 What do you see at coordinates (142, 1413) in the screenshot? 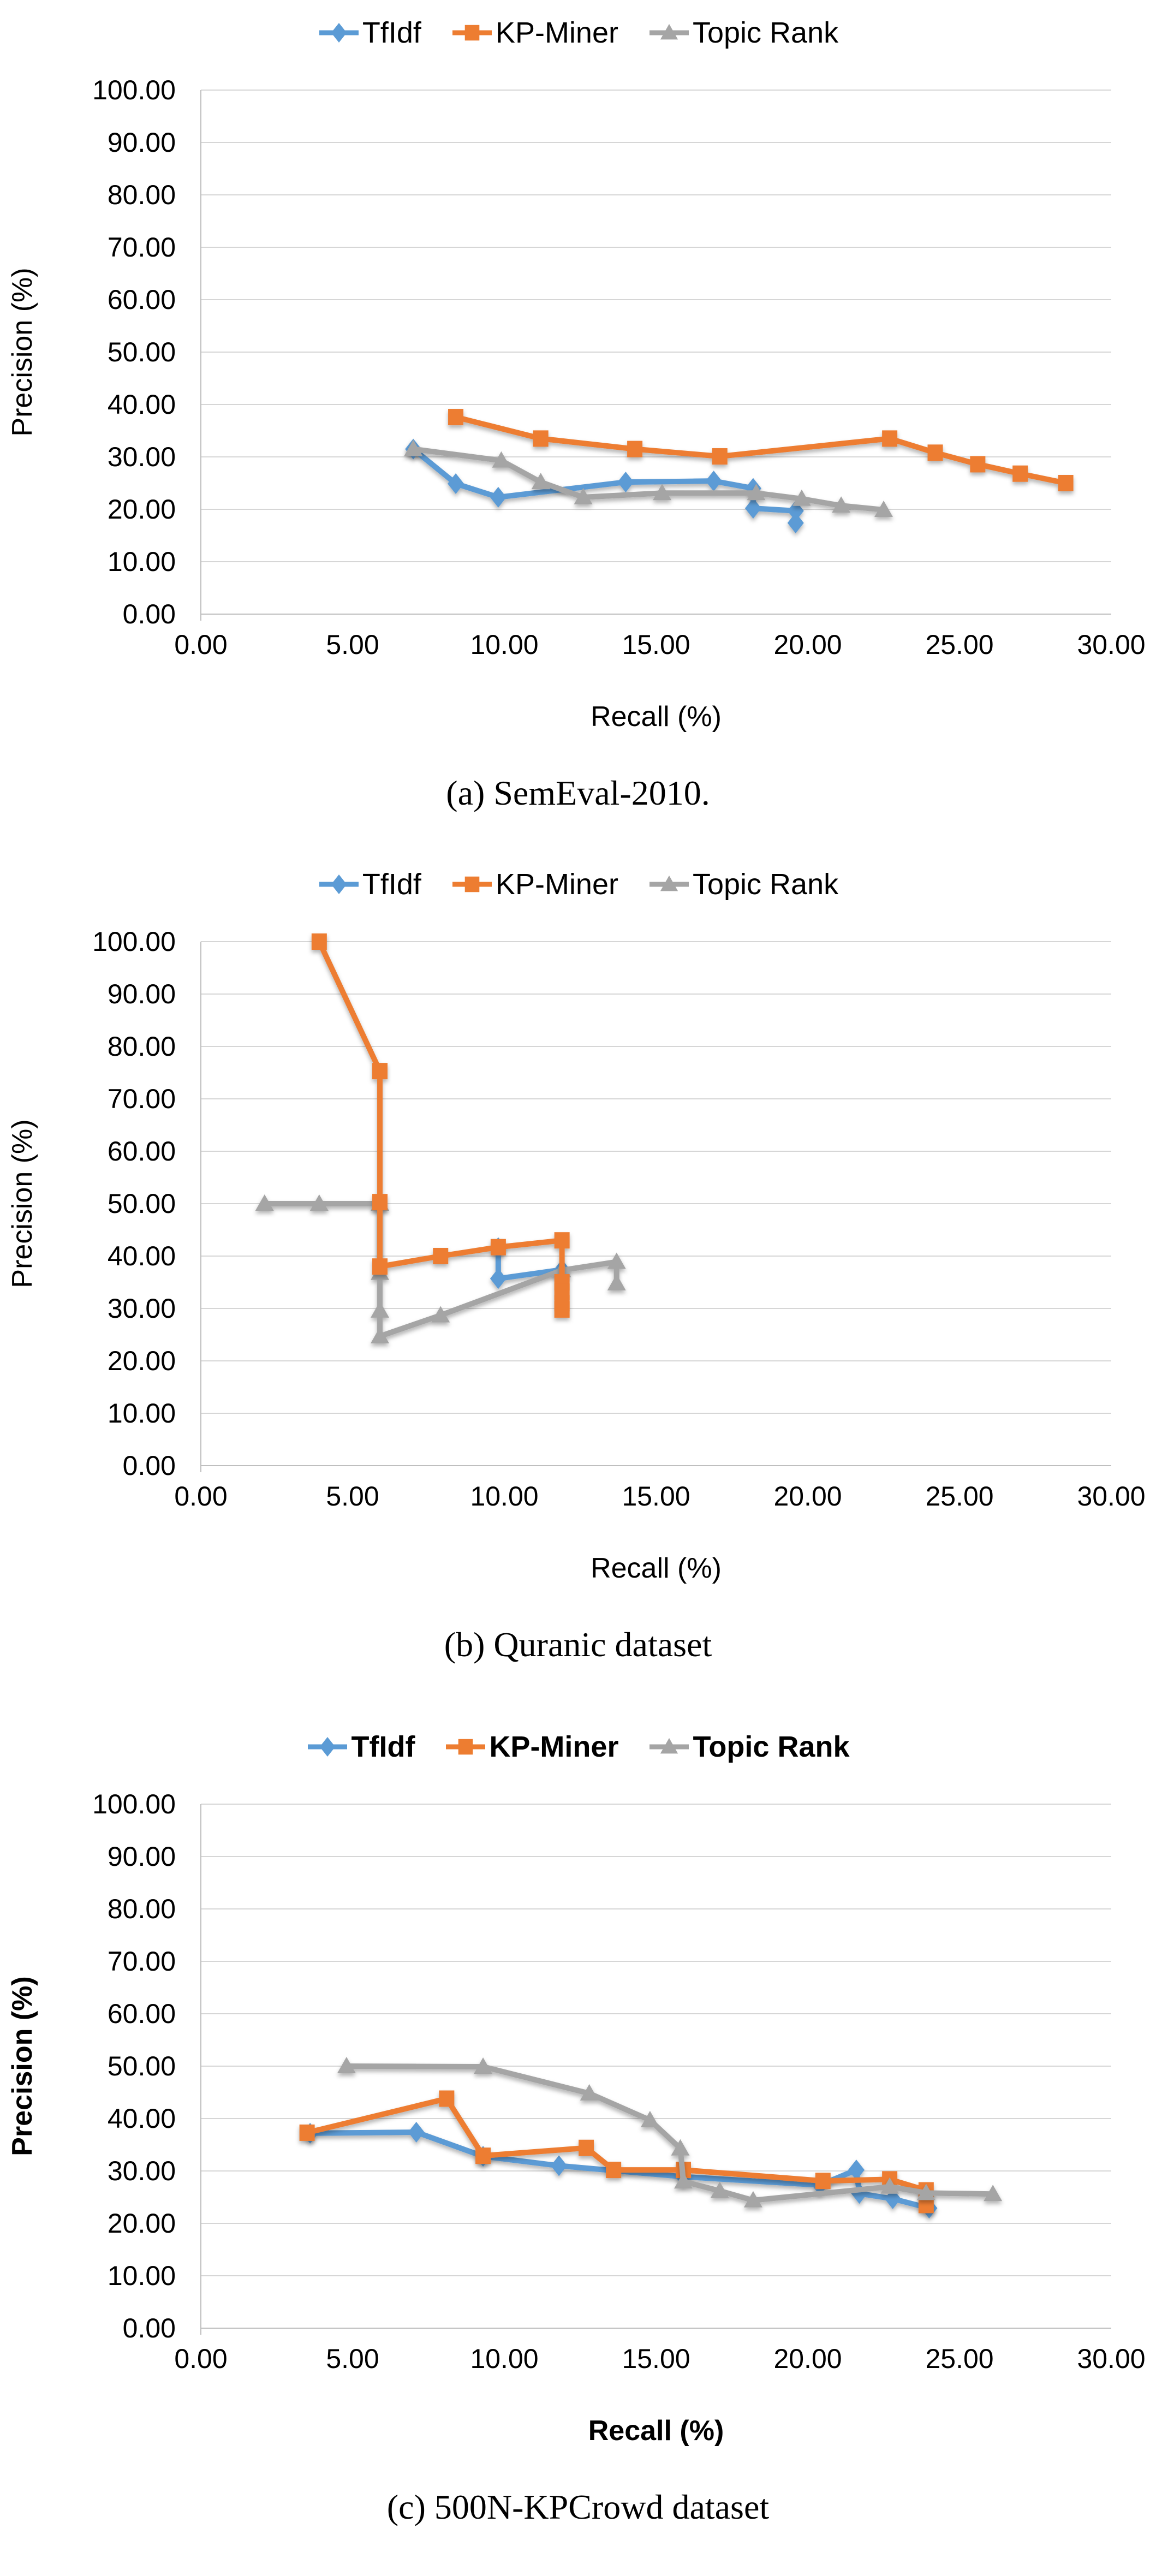
I see `y-tick-label: 10.00` at bounding box center [142, 1413].